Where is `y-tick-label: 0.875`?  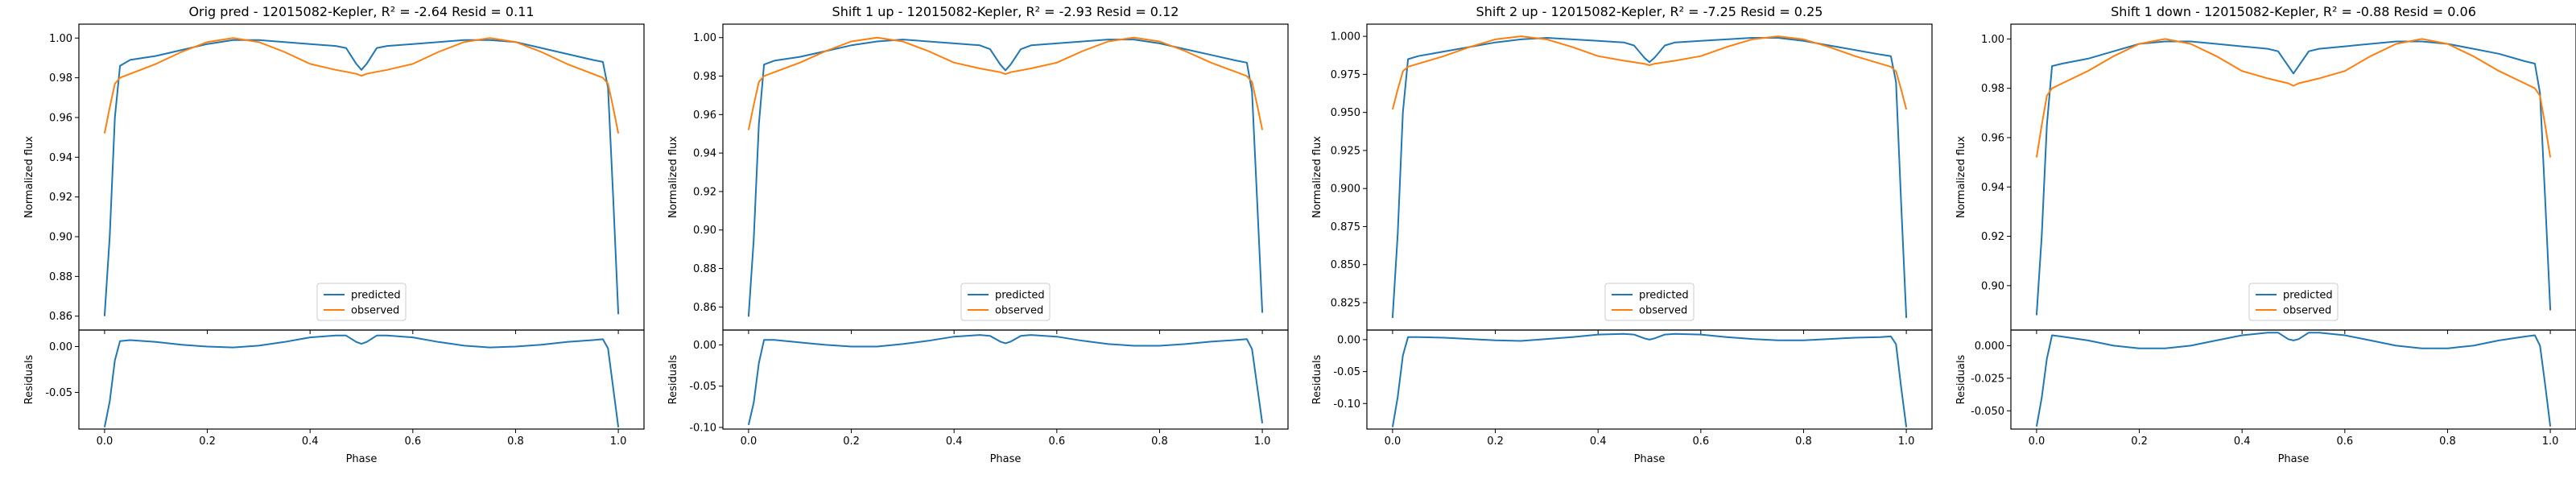
y-tick-label: 0.875 is located at coordinates (1345, 227).